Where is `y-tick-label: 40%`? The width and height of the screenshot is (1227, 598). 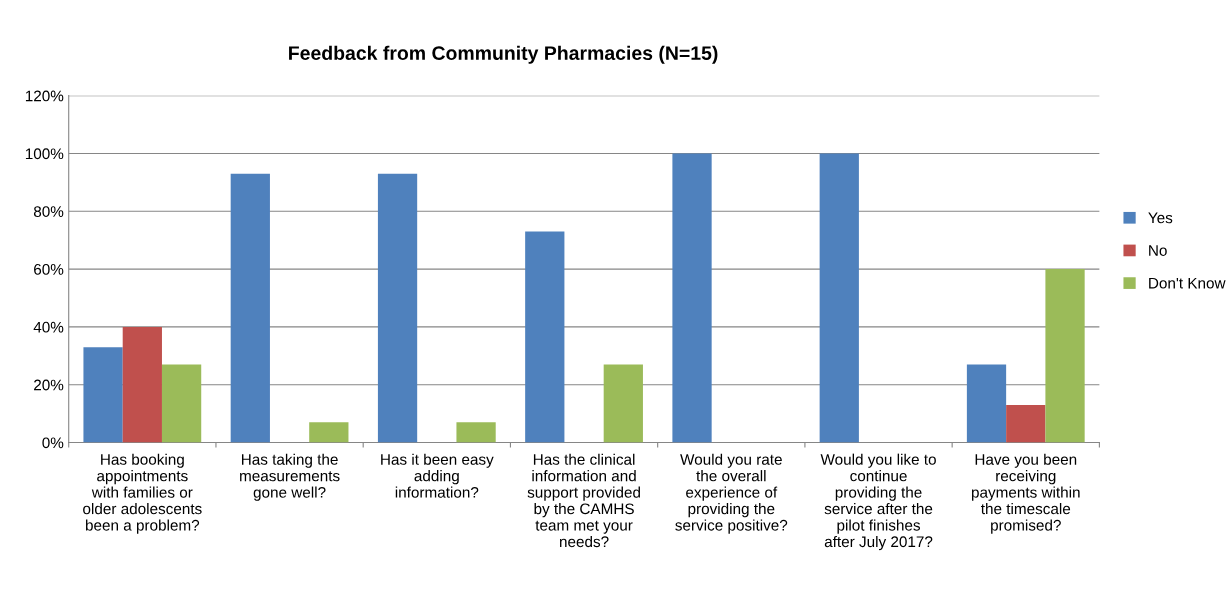
y-tick-label: 40% is located at coordinates (48, 327).